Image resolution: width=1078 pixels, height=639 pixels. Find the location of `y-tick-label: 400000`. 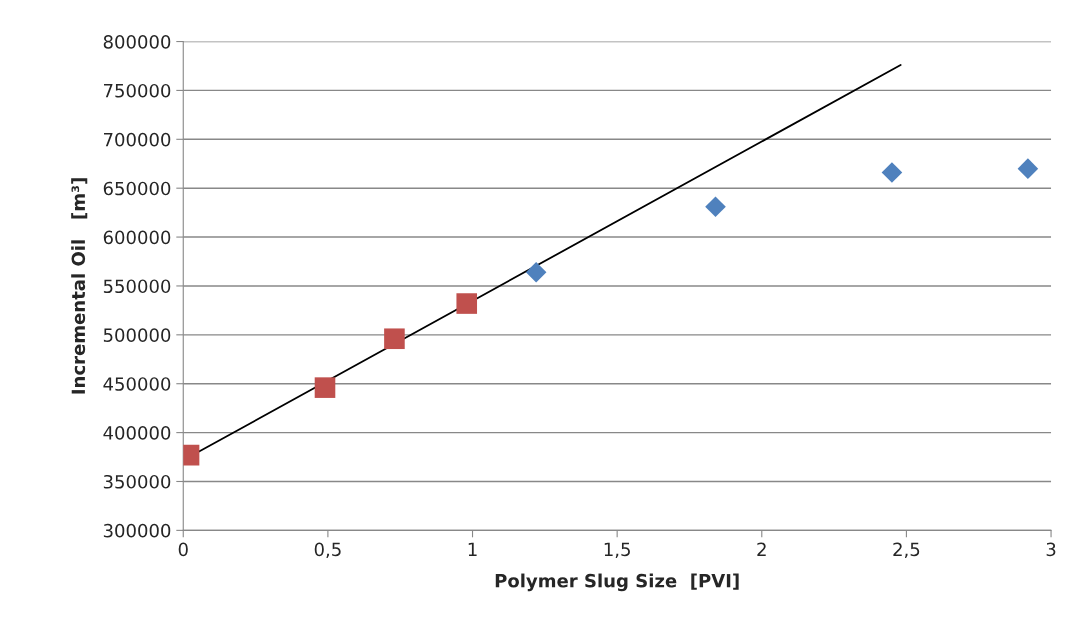

y-tick-label: 400000 is located at coordinates (137, 433).